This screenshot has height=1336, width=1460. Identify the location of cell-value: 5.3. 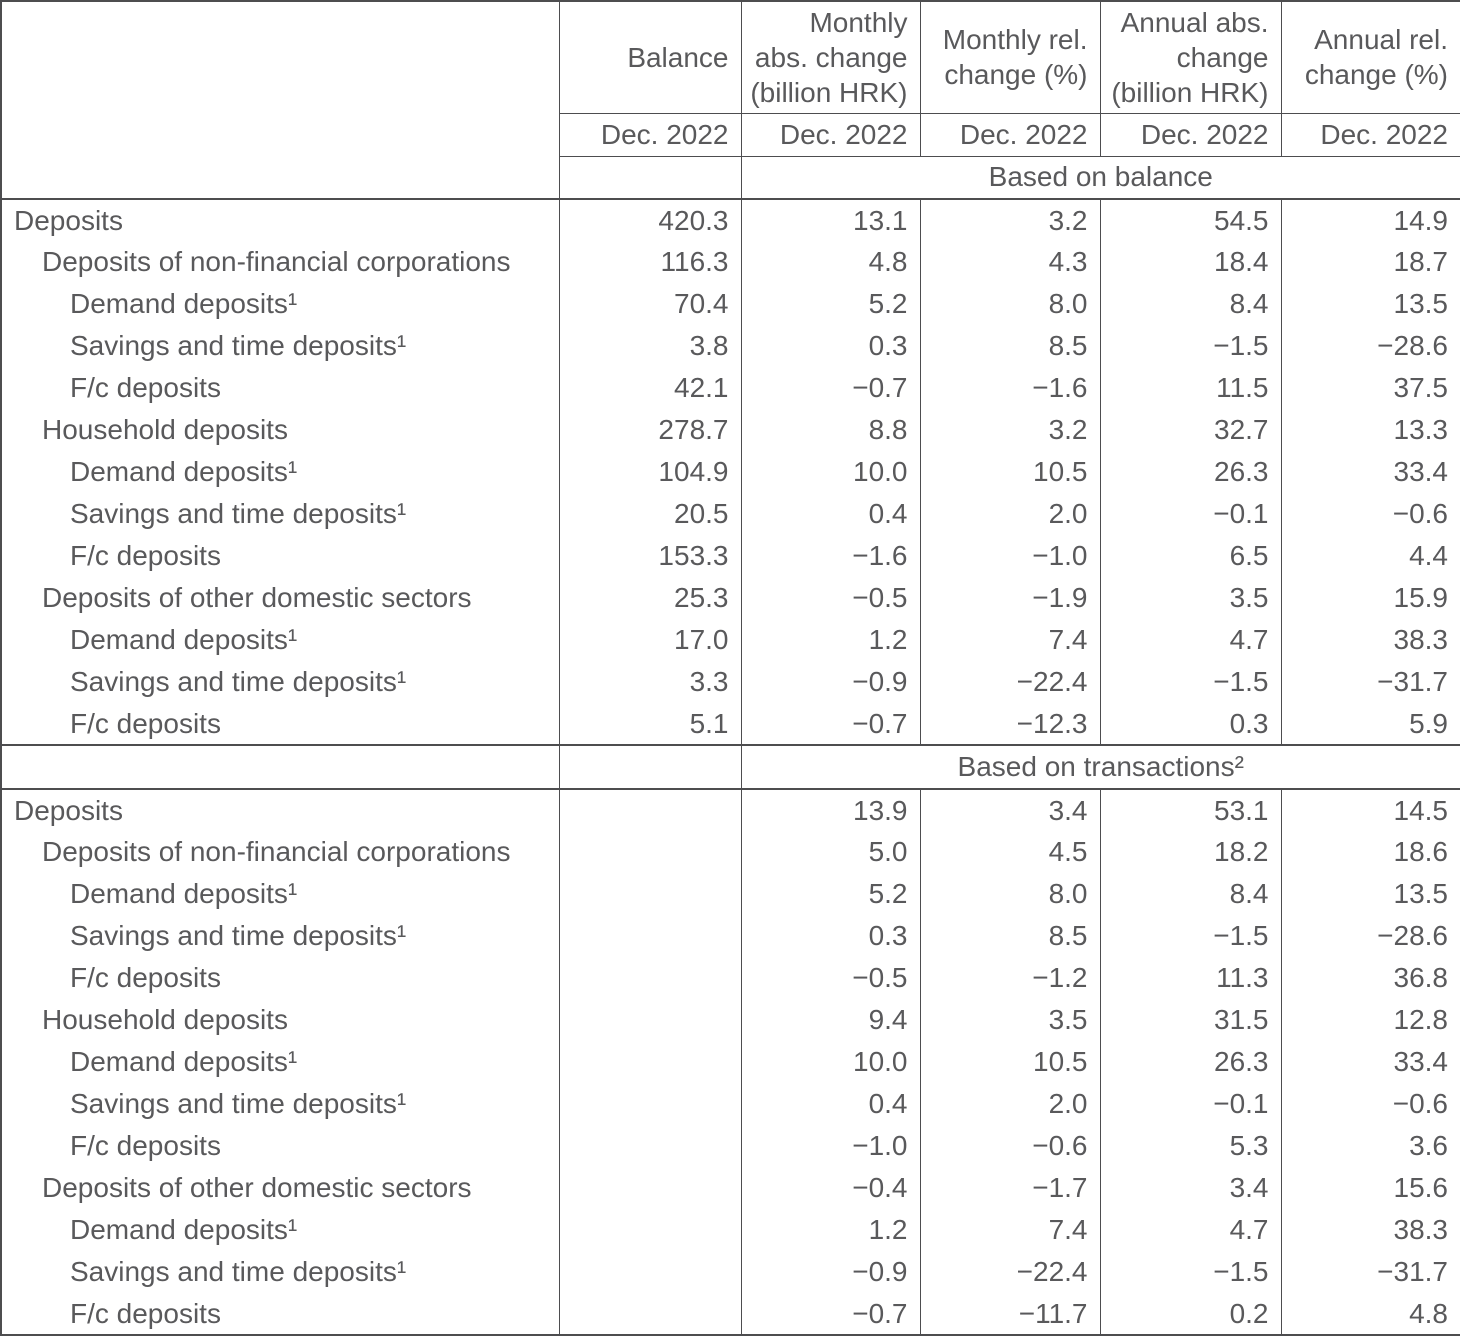
(1190, 1146).